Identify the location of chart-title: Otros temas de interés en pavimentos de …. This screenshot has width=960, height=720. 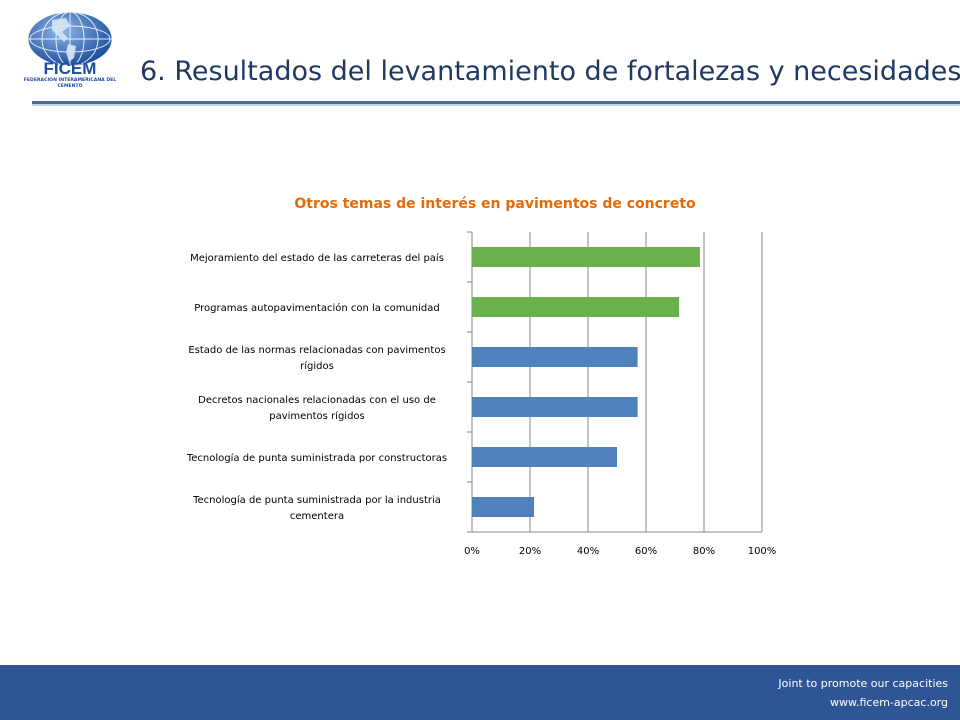
(495, 204).